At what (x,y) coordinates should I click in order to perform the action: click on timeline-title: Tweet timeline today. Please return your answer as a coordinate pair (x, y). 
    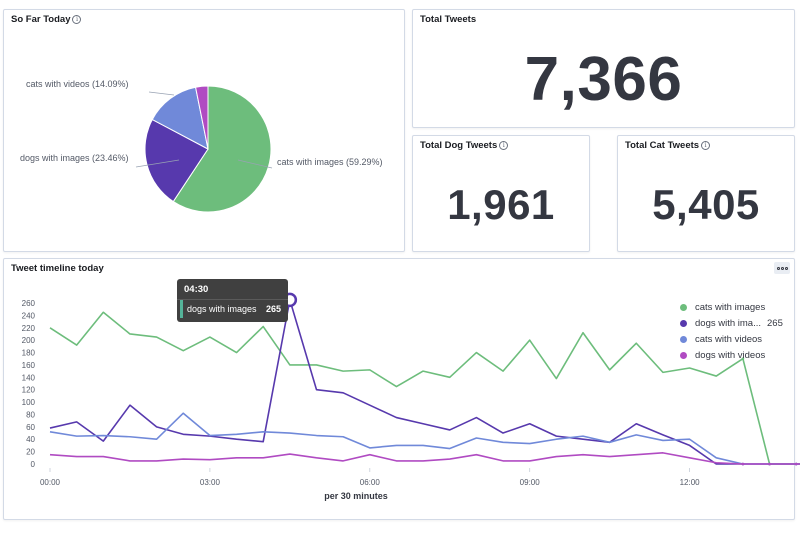
    Looking at the image, I should click on (57, 268).